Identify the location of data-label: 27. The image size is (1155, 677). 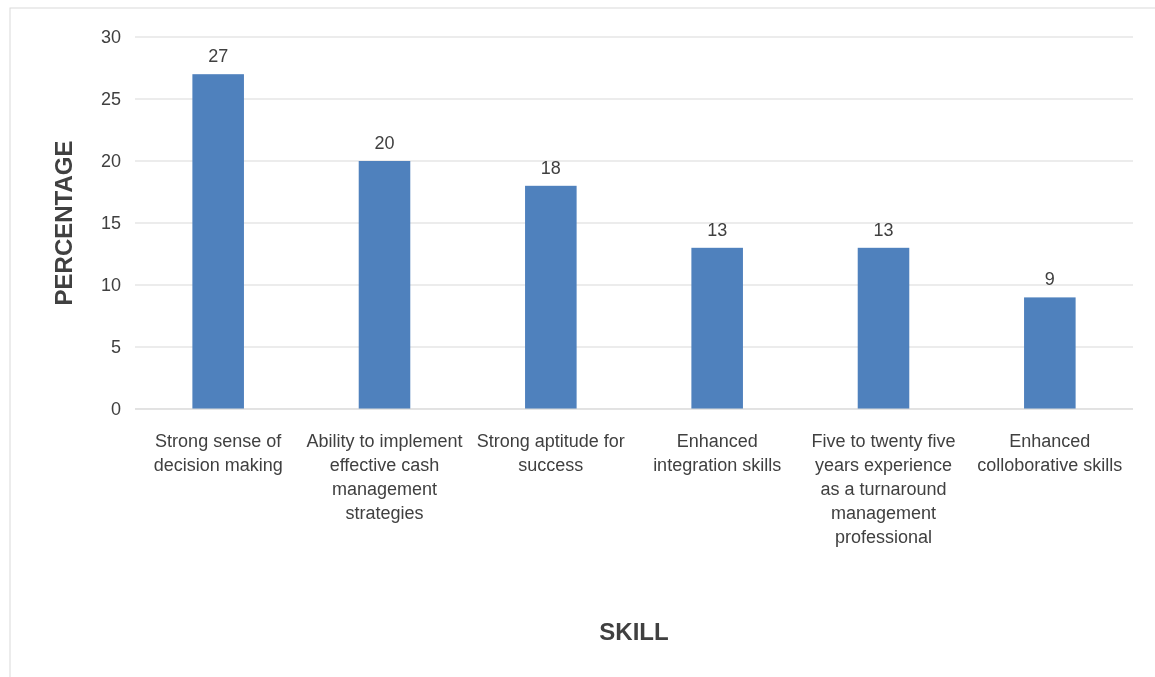
(218, 56).